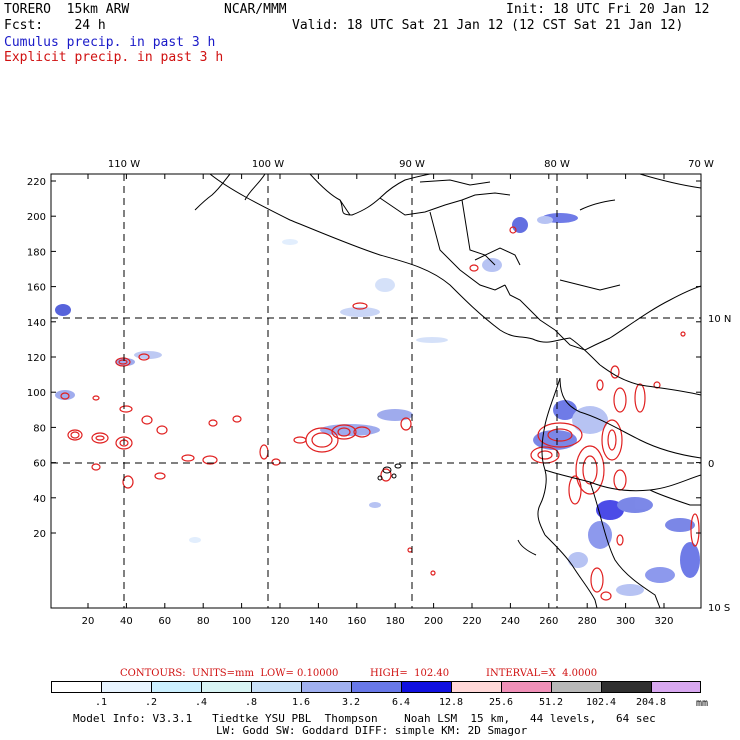  I want to click on x-tick-label: 320, so click(663, 621).